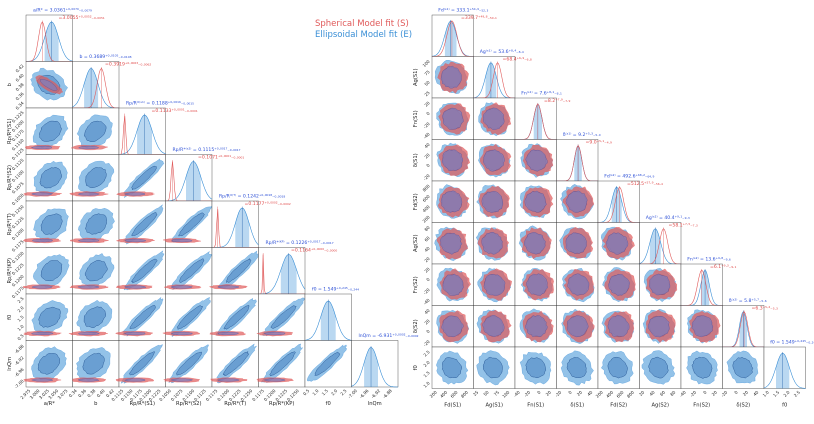 The image size is (814, 424). I want to click on x-axis-label: Fd(S2), so click(618, 406).